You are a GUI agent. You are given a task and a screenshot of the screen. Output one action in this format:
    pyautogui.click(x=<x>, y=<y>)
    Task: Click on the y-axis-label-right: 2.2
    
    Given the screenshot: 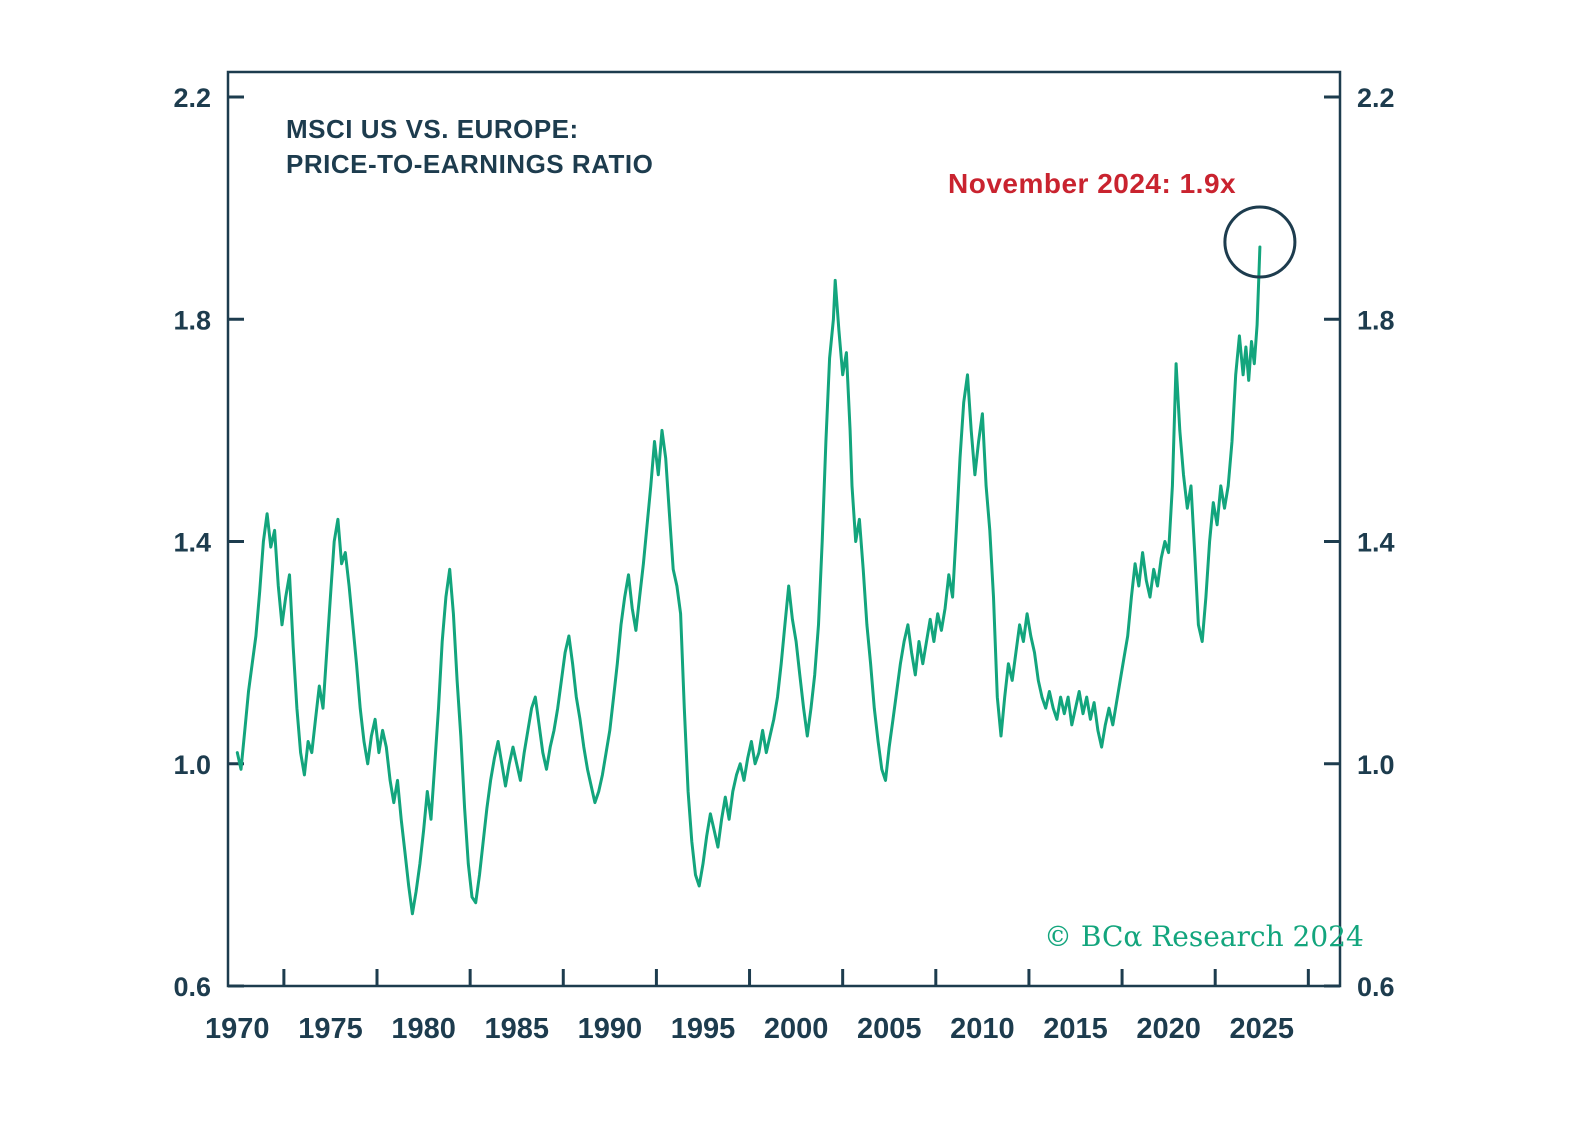 What is the action you would take?
    pyautogui.click(x=1376, y=98)
    